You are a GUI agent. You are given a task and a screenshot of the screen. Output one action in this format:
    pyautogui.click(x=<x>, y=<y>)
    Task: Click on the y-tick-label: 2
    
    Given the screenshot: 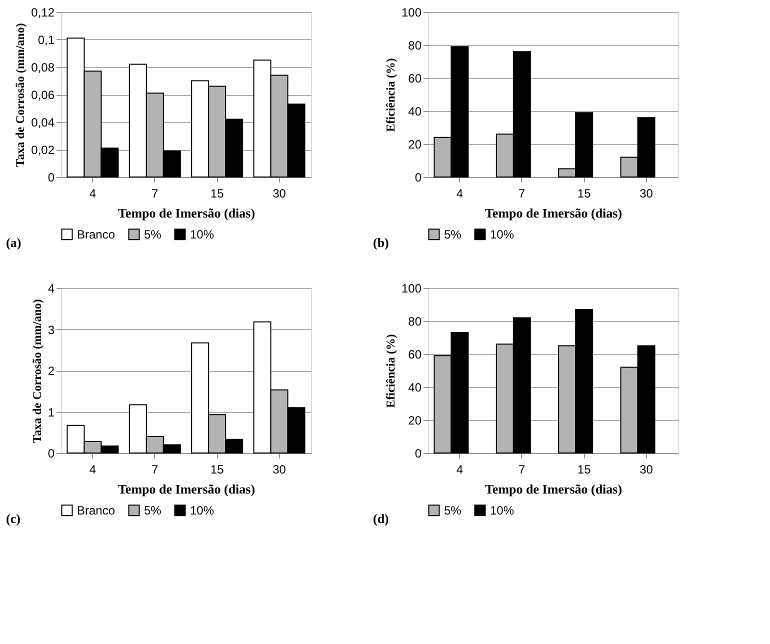 What is the action you would take?
    pyautogui.click(x=51, y=371)
    